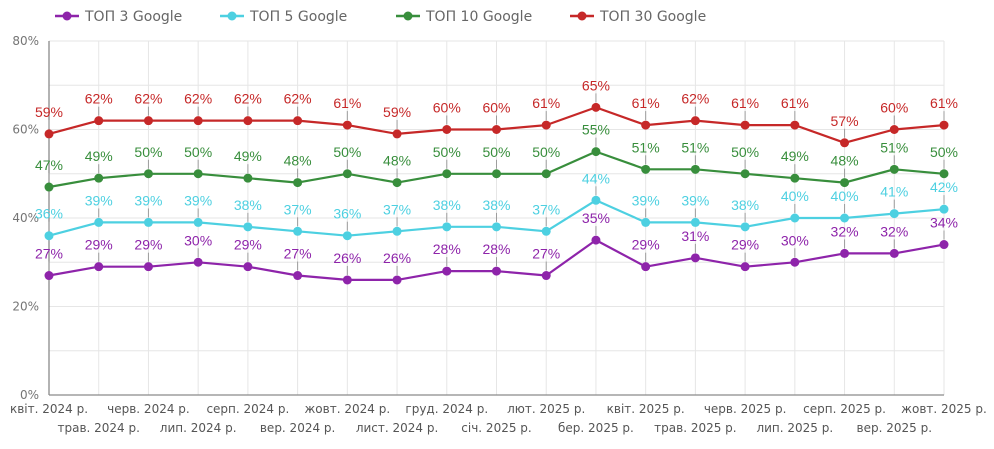 This screenshot has height=449, width=994. What do you see at coordinates (25, 41) in the screenshot?
I see `y-tick-label: 80%` at bounding box center [25, 41].